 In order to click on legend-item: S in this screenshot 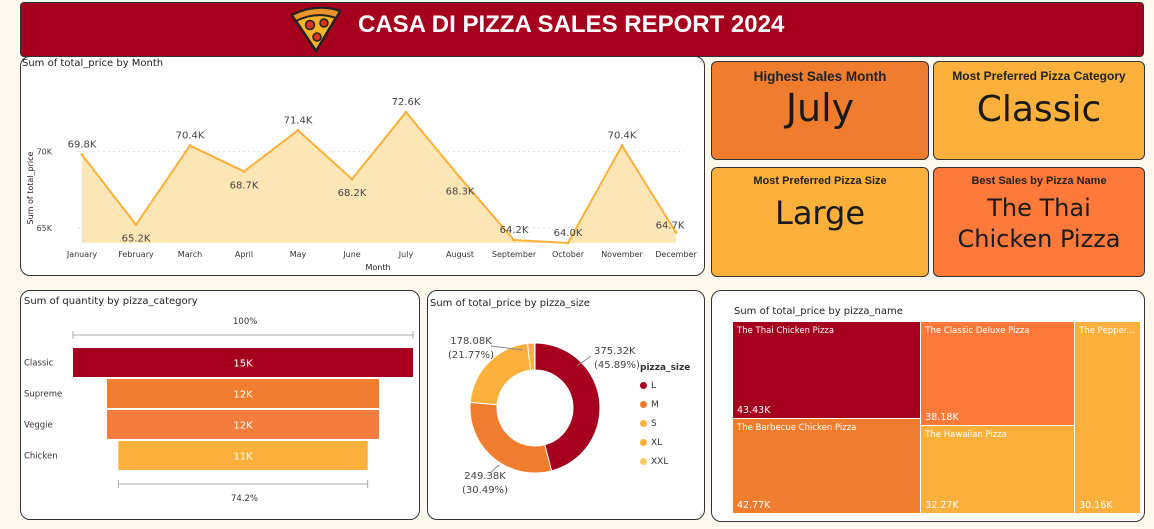, I will do `click(665, 424)`.